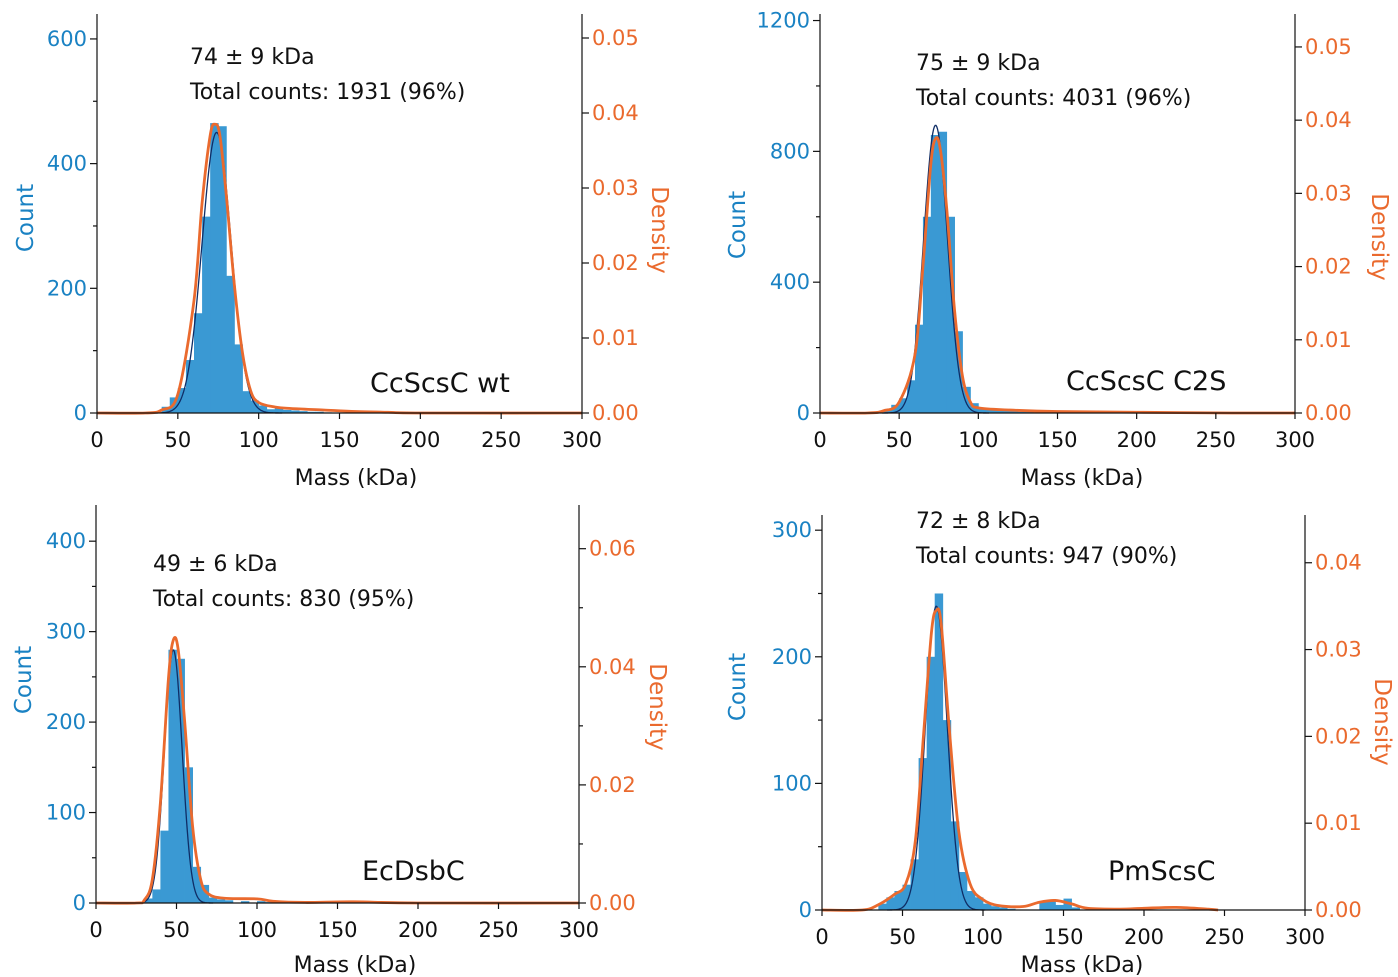 The image size is (1398, 977). Describe the element at coordinates (1162, 871) in the screenshot. I see `sample-label: PmScsC` at that location.